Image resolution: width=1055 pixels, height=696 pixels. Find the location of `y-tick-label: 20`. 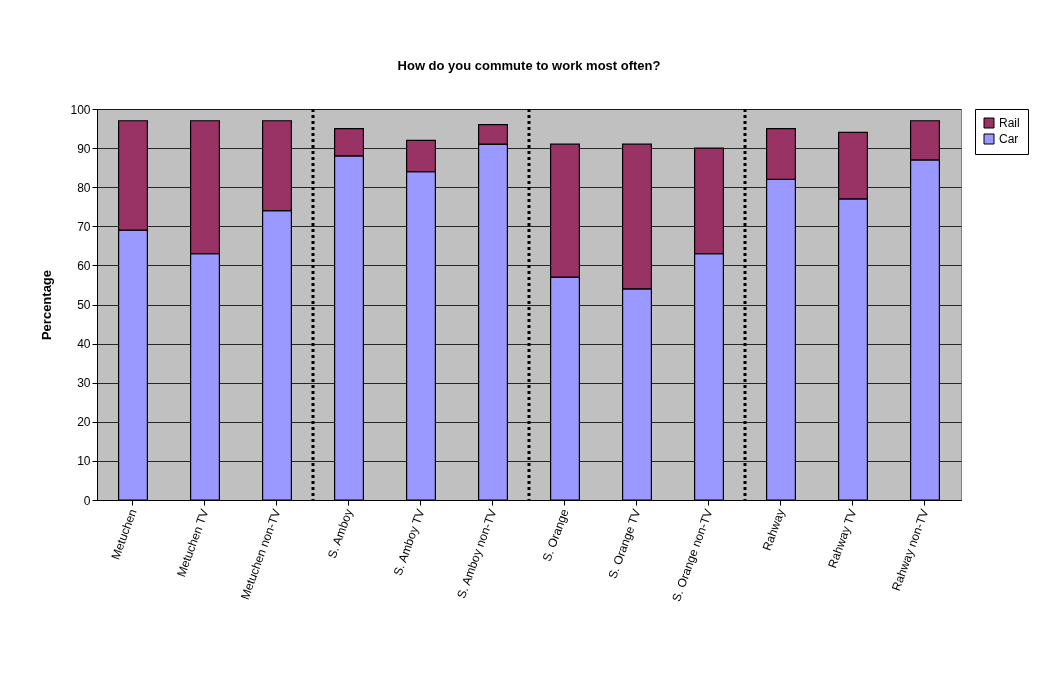

y-tick-label: 20 is located at coordinates (84, 422).